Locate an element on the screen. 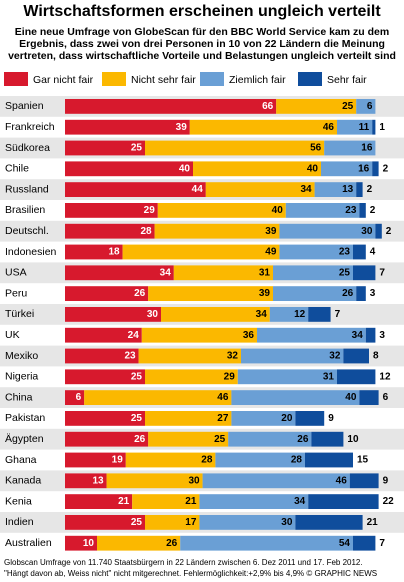 This screenshot has height=582, width=404. category-label: Australien is located at coordinates (28, 543).